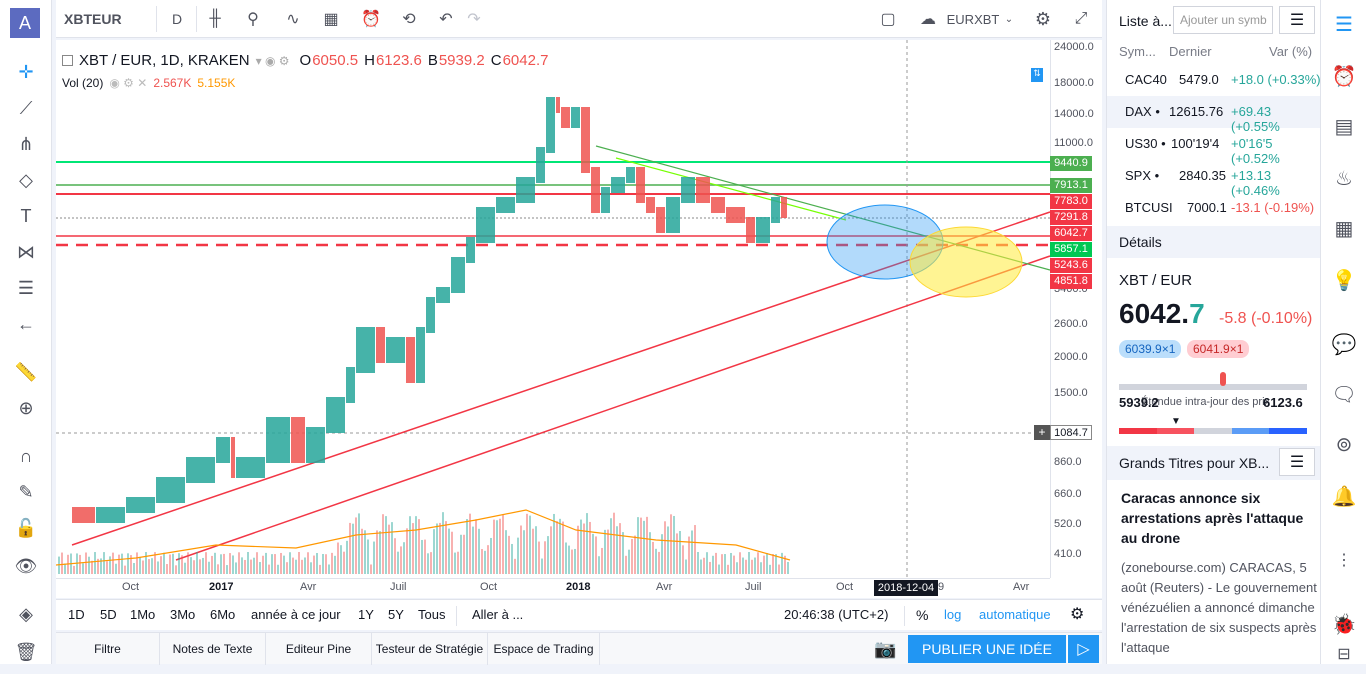 This screenshot has width=1366, height=674. Describe the element at coordinates (319, 649) in the screenshot. I see `tab-pine-editor: Editeur Pine` at that location.